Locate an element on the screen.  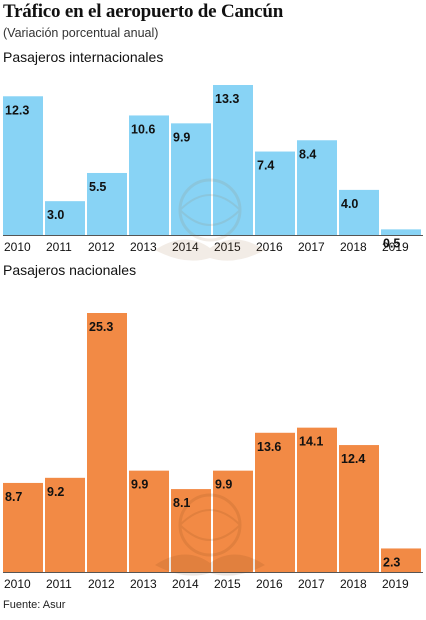
national-value-label: 13.6 is located at coordinates (269, 447).